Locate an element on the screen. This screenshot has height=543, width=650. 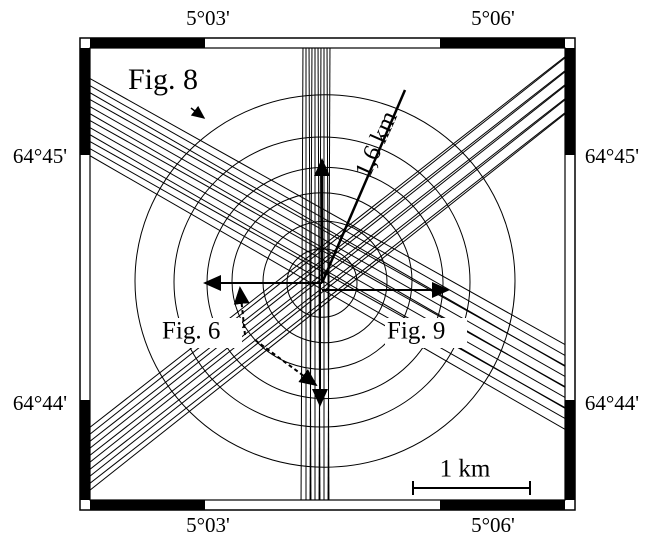
scale-bg is located at coordinates (465, 471).